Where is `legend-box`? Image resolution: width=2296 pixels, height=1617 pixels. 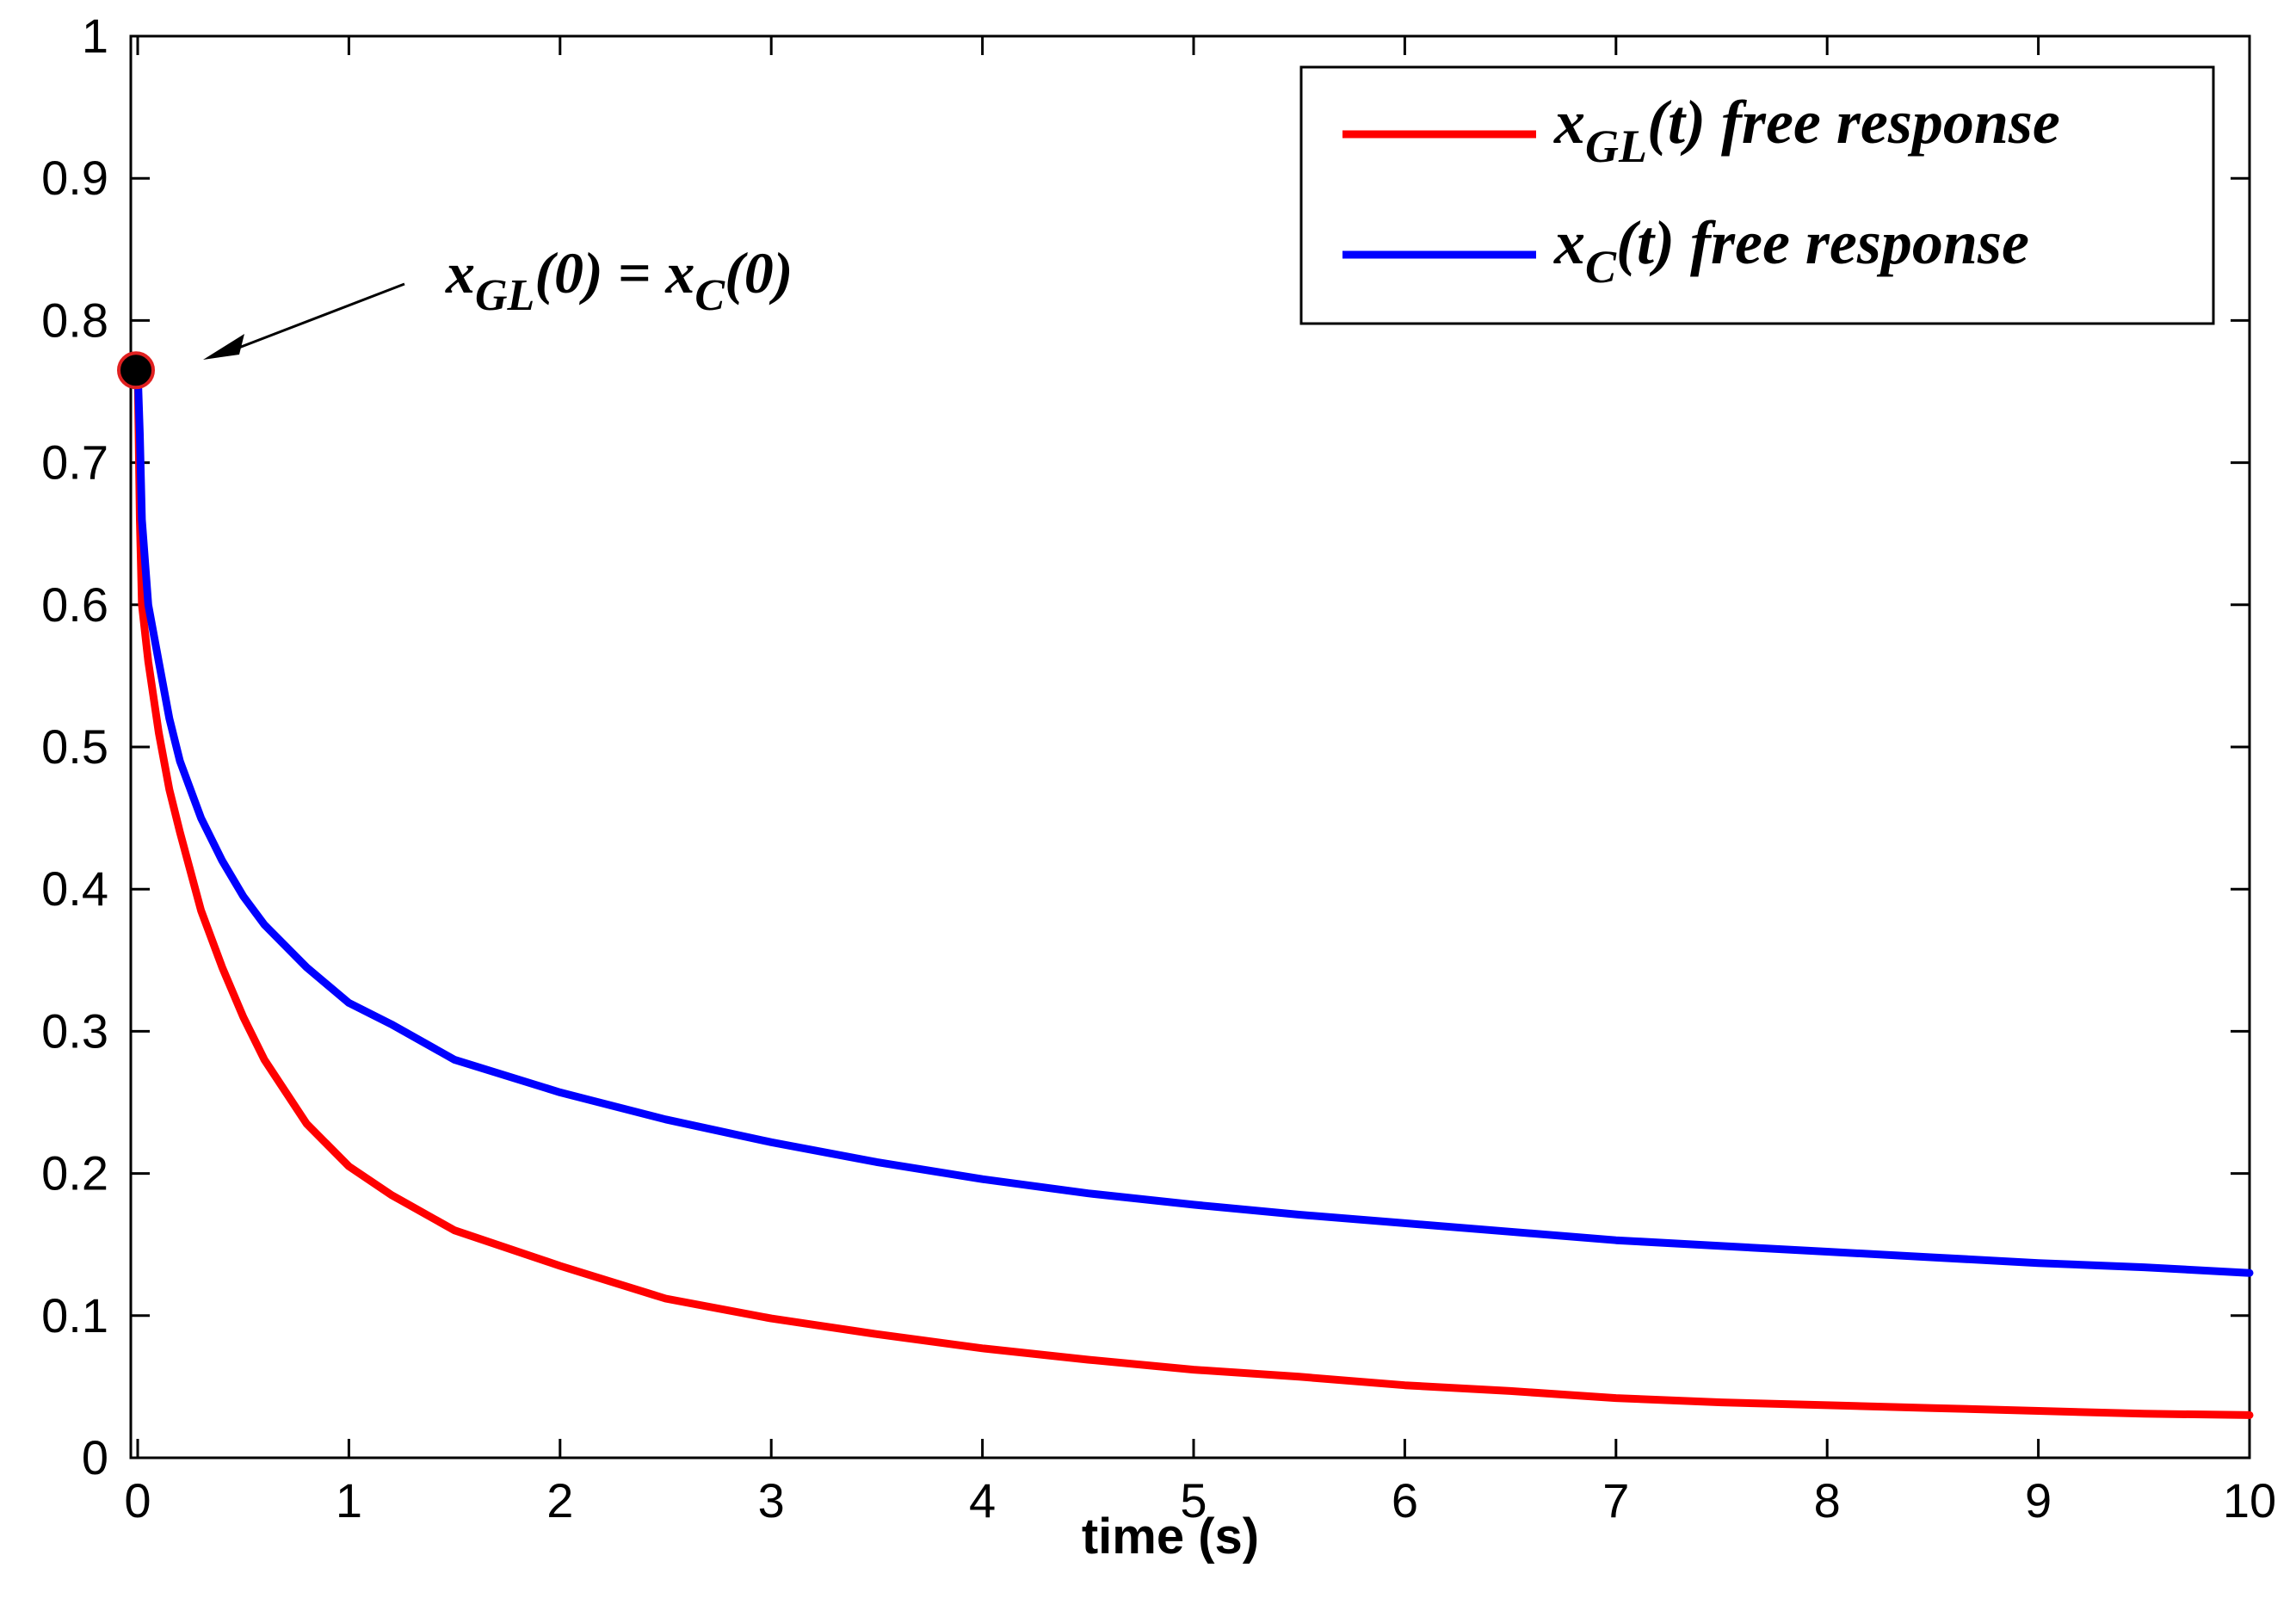 legend-box is located at coordinates (1757, 195).